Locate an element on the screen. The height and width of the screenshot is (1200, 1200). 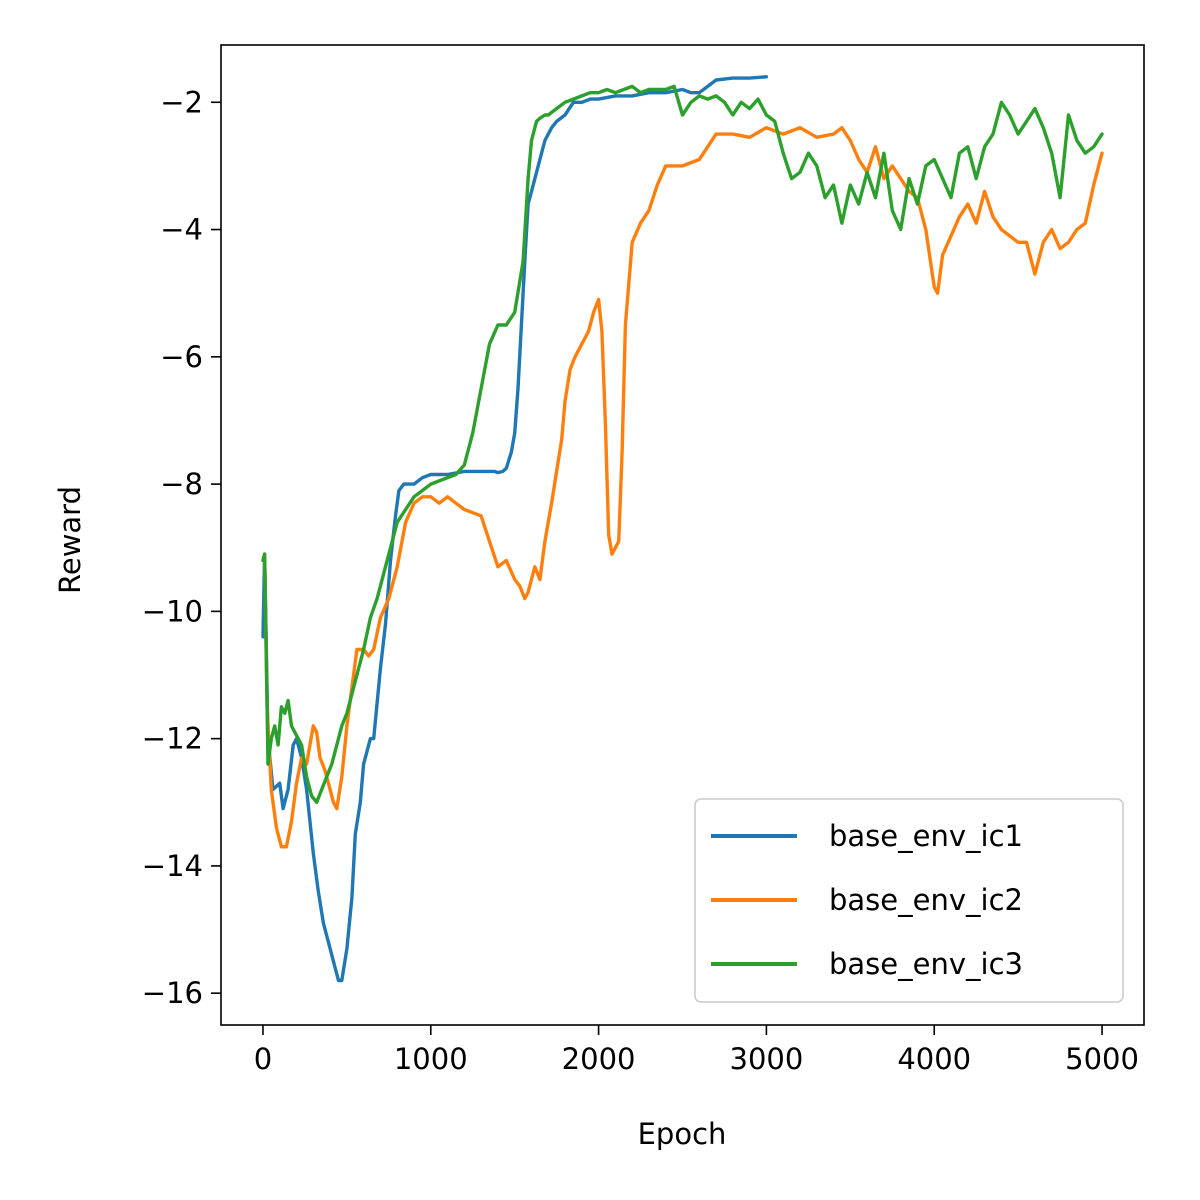
y-tick-label: −4 is located at coordinates (181, 230).